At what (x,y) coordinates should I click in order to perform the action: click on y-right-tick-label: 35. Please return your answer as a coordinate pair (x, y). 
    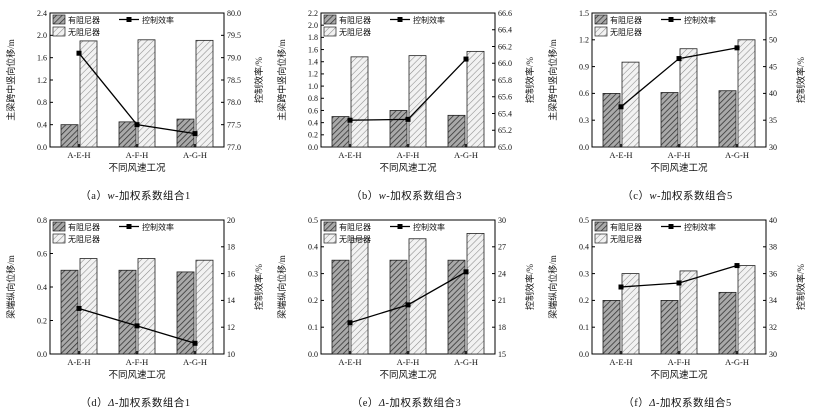
    Looking at the image, I should click on (773, 120).